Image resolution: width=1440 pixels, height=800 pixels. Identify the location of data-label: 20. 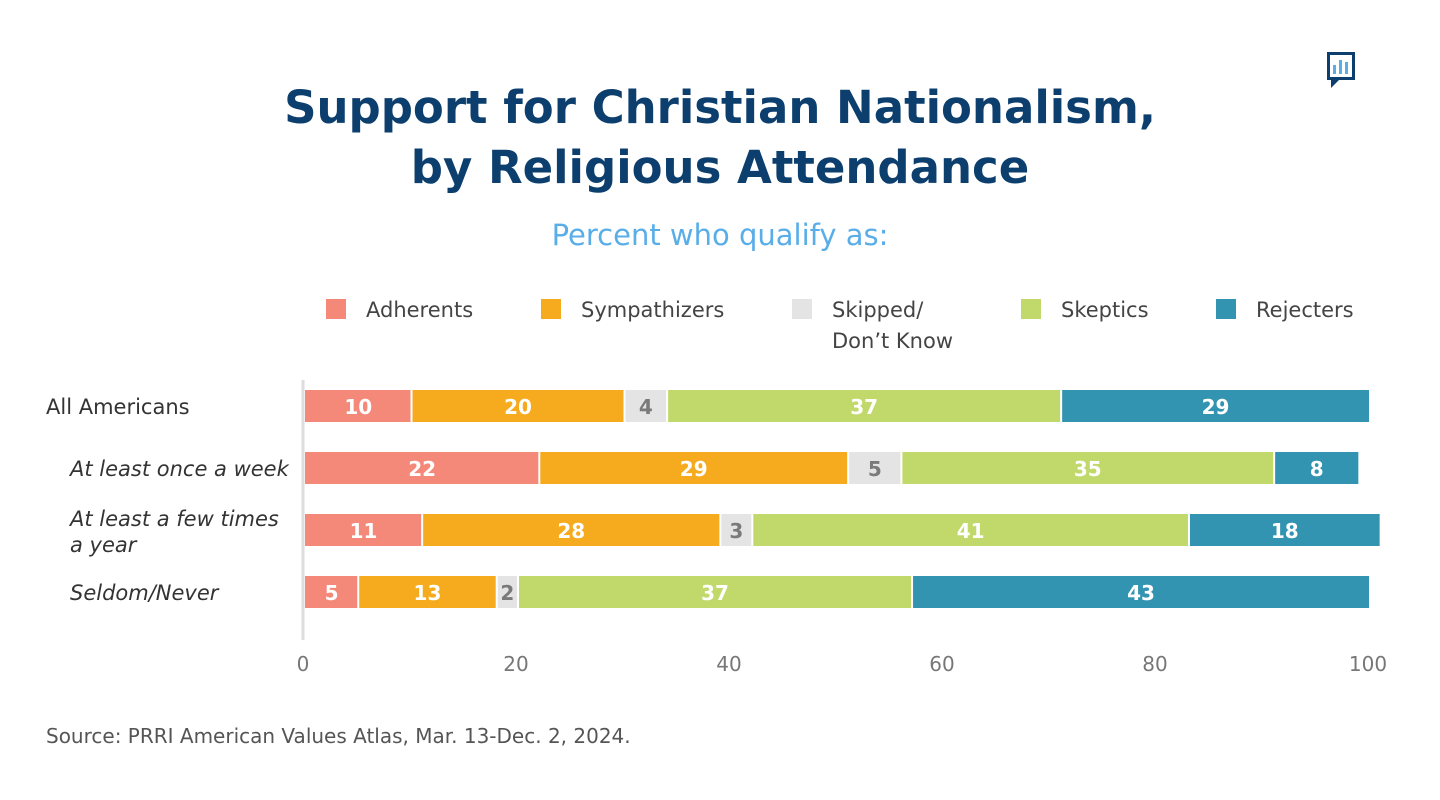
(518, 407).